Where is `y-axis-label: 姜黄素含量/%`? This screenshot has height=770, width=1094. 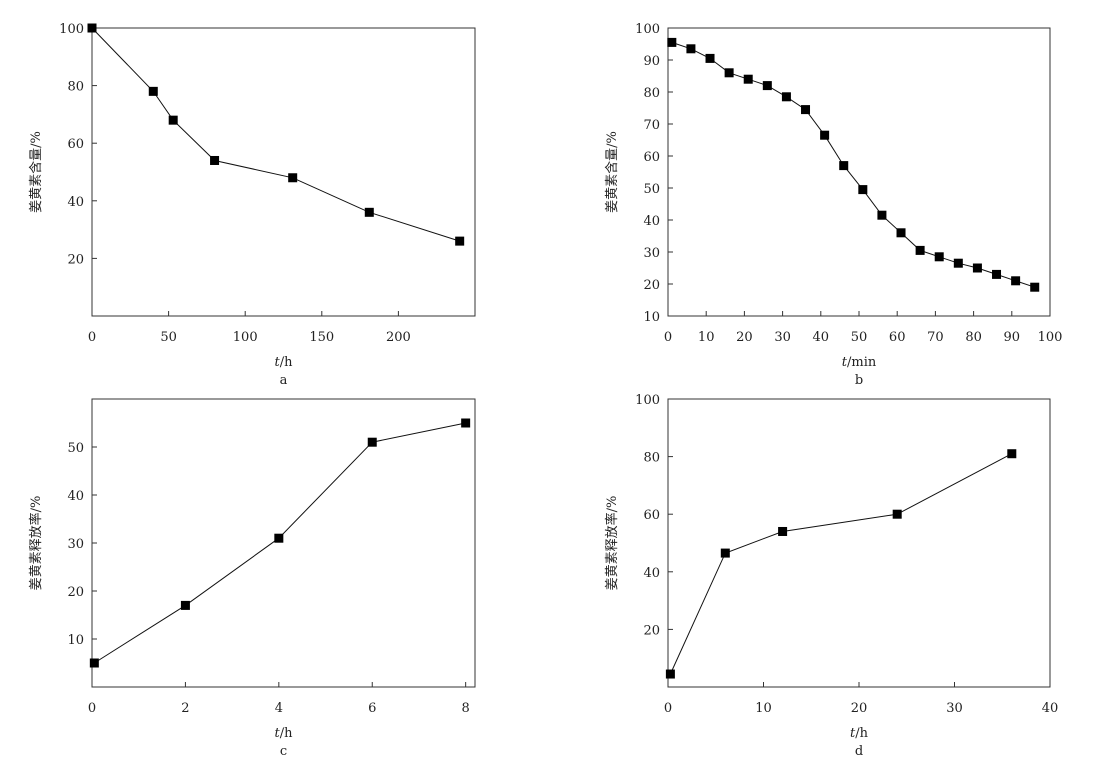
y-axis-label: 姜黄素含量/% is located at coordinates (612, 172).